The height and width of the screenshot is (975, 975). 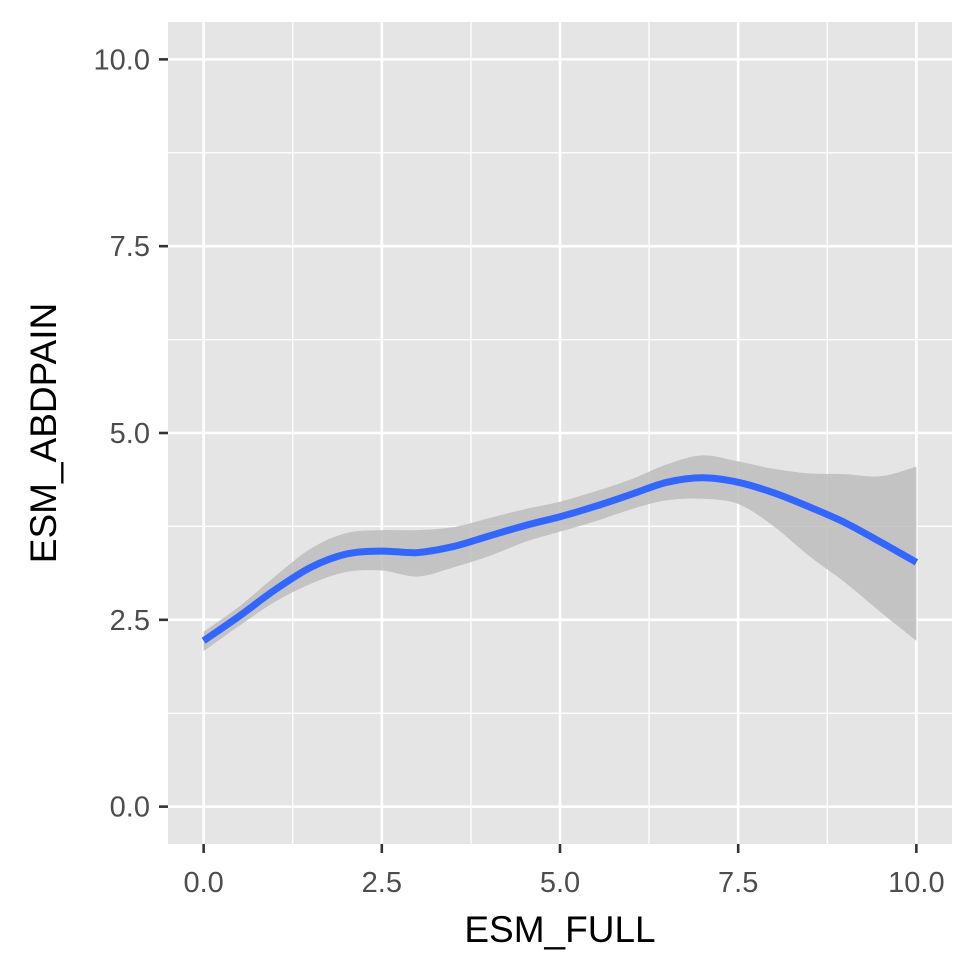 What do you see at coordinates (130, 808) in the screenshot?
I see `y-tick-label: 0.0` at bounding box center [130, 808].